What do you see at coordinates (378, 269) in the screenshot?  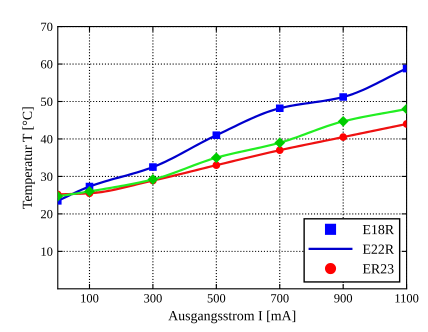 I see `legend-label: ER23` at bounding box center [378, 269].